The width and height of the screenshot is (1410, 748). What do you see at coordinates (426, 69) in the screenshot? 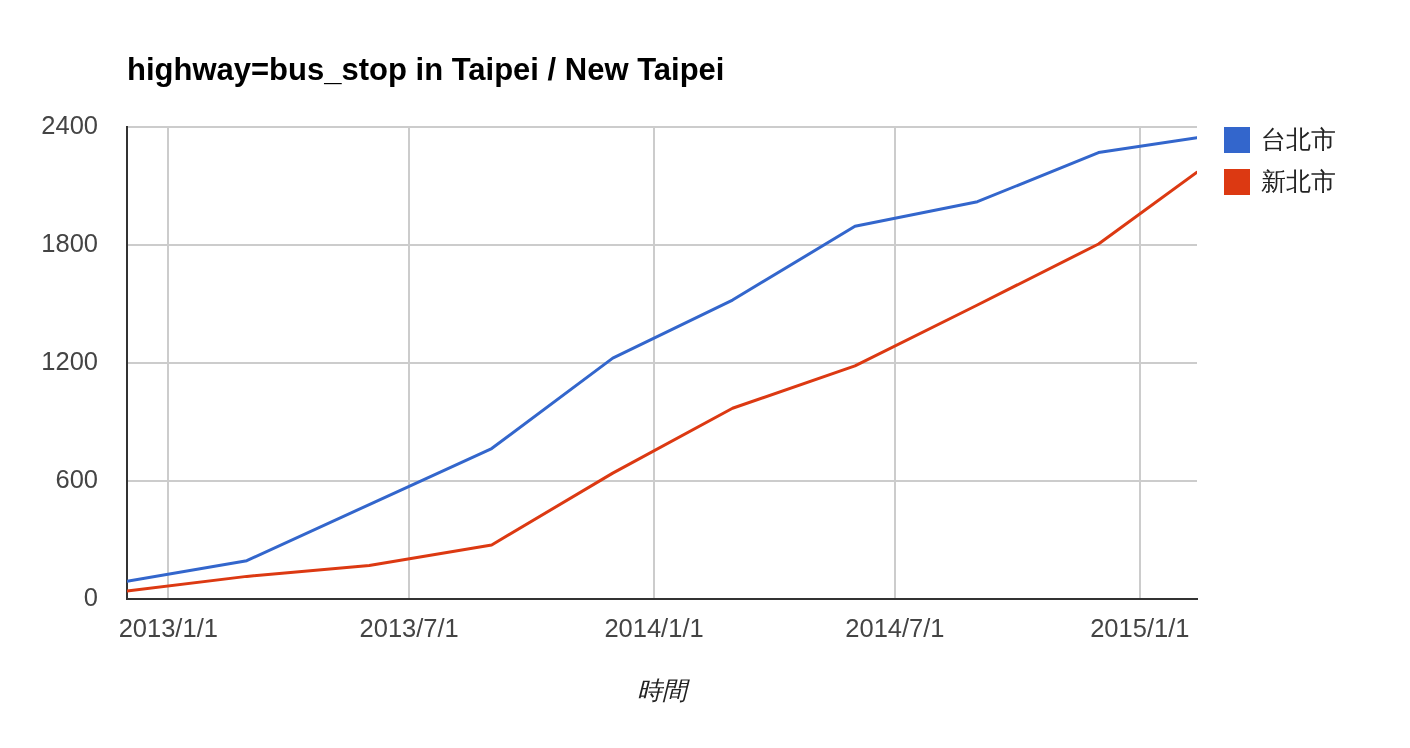
I see `chart-title: highway=bus_stop in Taipei / New Taipei` at bounding box center [426, 69].